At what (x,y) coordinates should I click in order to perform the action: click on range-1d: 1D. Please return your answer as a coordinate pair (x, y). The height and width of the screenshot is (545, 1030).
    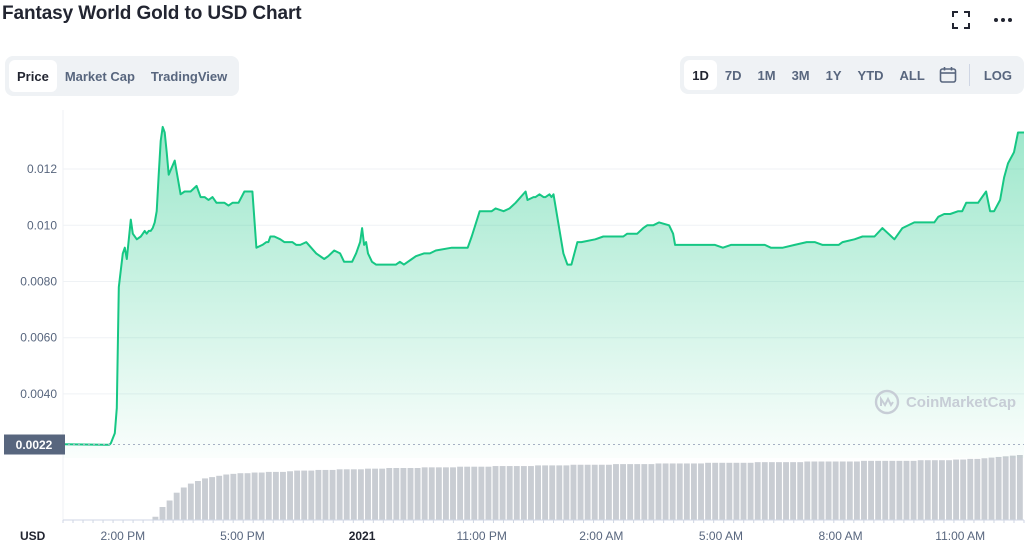
    Looking at the image, I should click on (700, 75).